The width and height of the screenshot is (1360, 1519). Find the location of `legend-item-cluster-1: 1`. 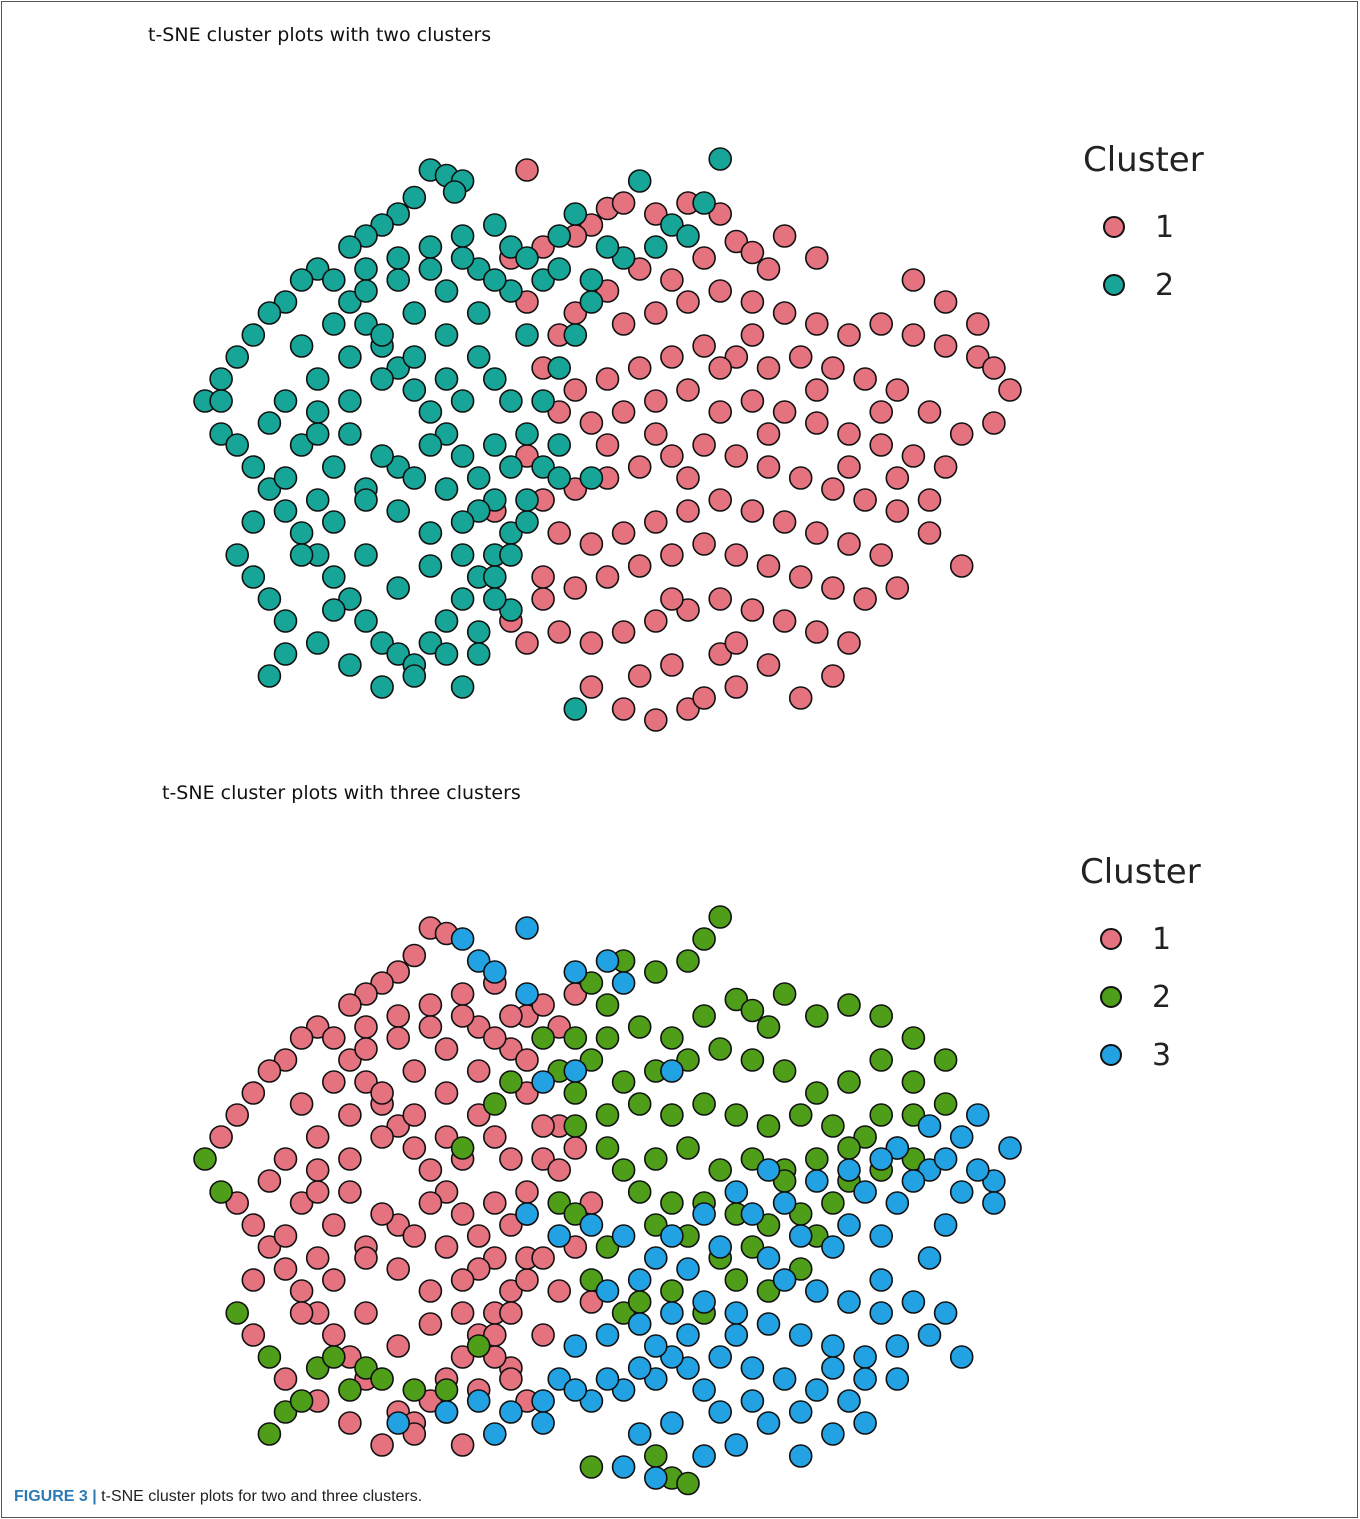

legend-item-cluster-1: 1 is located at coordinates (1140, 939).